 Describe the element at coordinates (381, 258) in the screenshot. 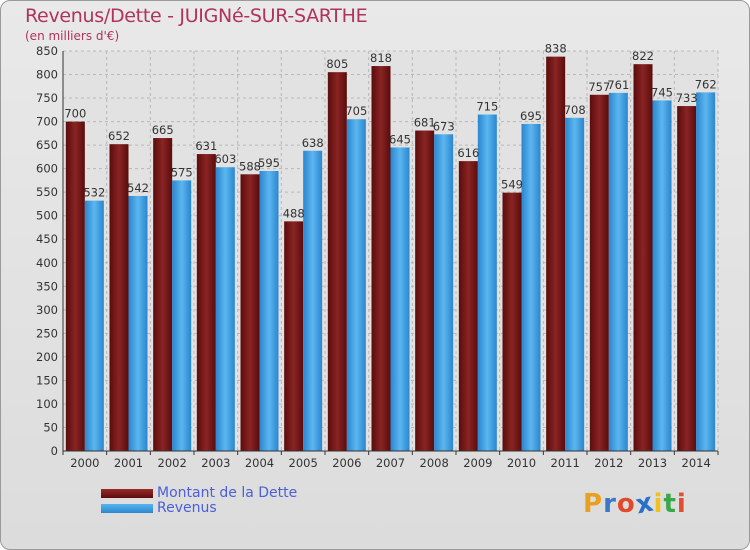

I see `bar-dette-2007` at that location.